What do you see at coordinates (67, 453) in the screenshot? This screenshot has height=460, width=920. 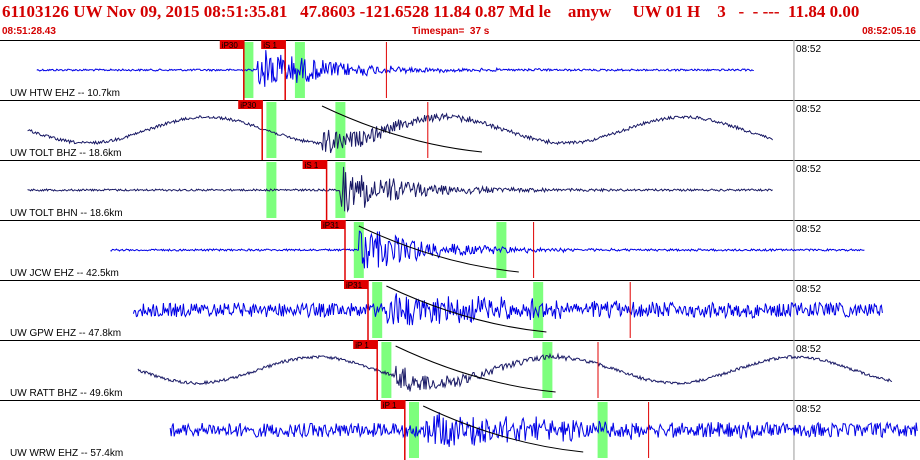 I see `channel-label: UW WRW EHZ -- 57.4km` at bounding box center [67, 453].